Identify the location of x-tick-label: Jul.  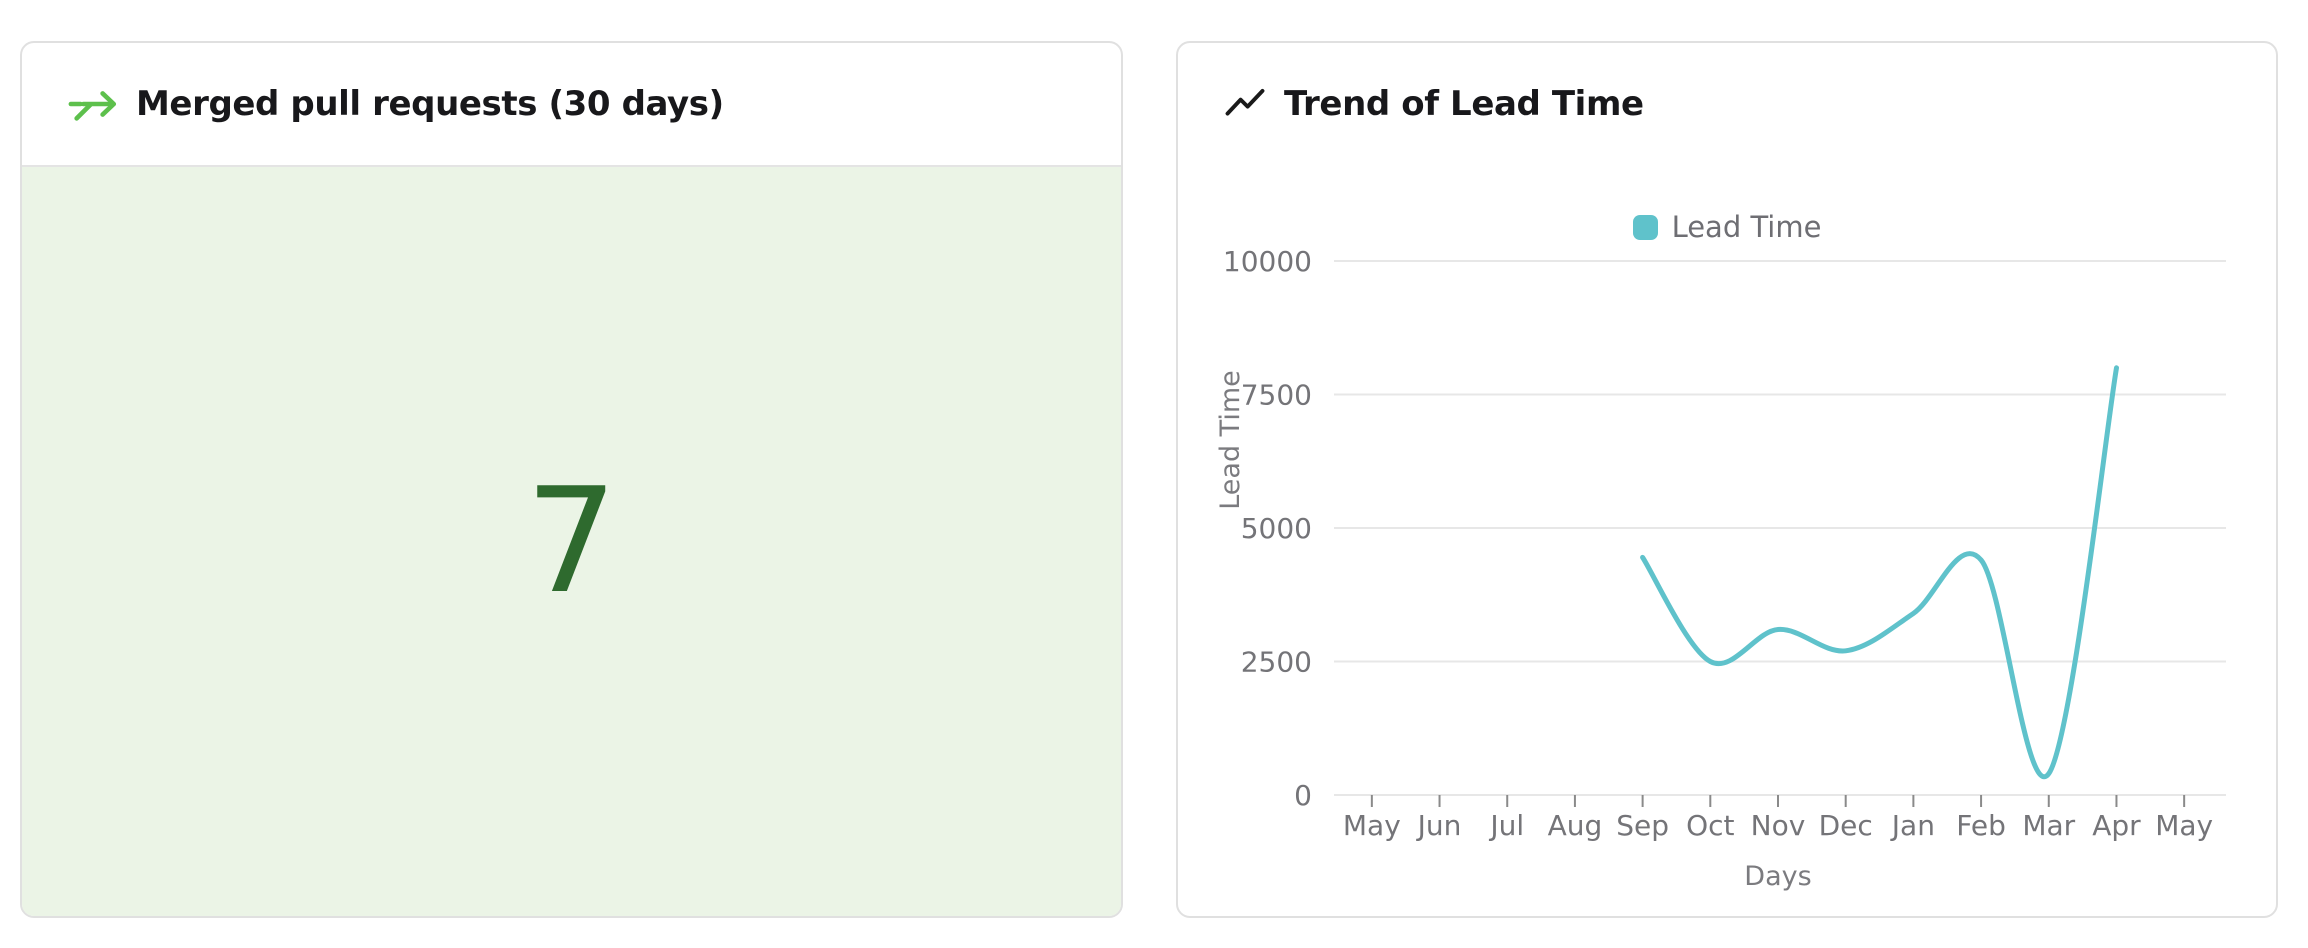
(1506, 825).